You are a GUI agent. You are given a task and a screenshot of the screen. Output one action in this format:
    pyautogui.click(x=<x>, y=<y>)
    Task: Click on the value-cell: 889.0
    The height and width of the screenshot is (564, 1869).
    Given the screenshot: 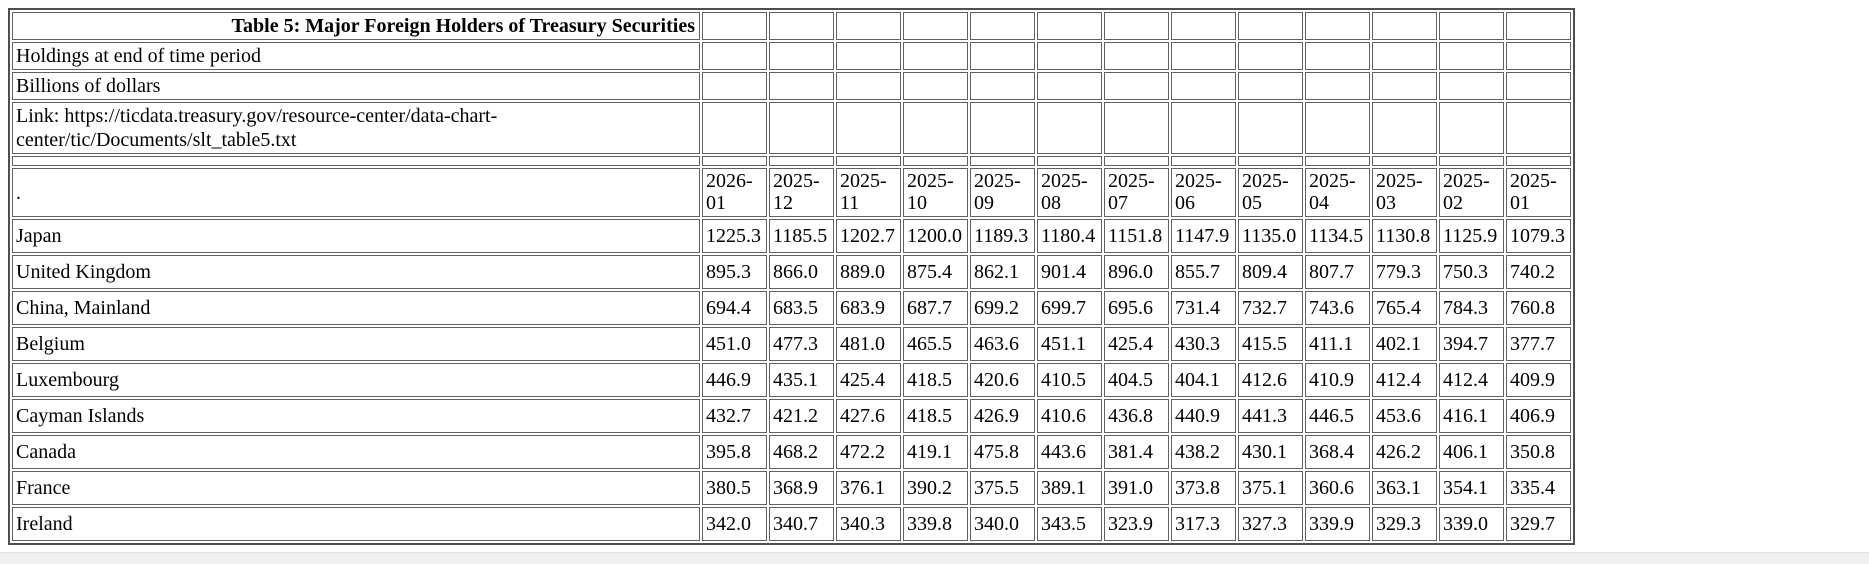 What is the action you would take?
    pyautogui.click(x=868, y=272)
    